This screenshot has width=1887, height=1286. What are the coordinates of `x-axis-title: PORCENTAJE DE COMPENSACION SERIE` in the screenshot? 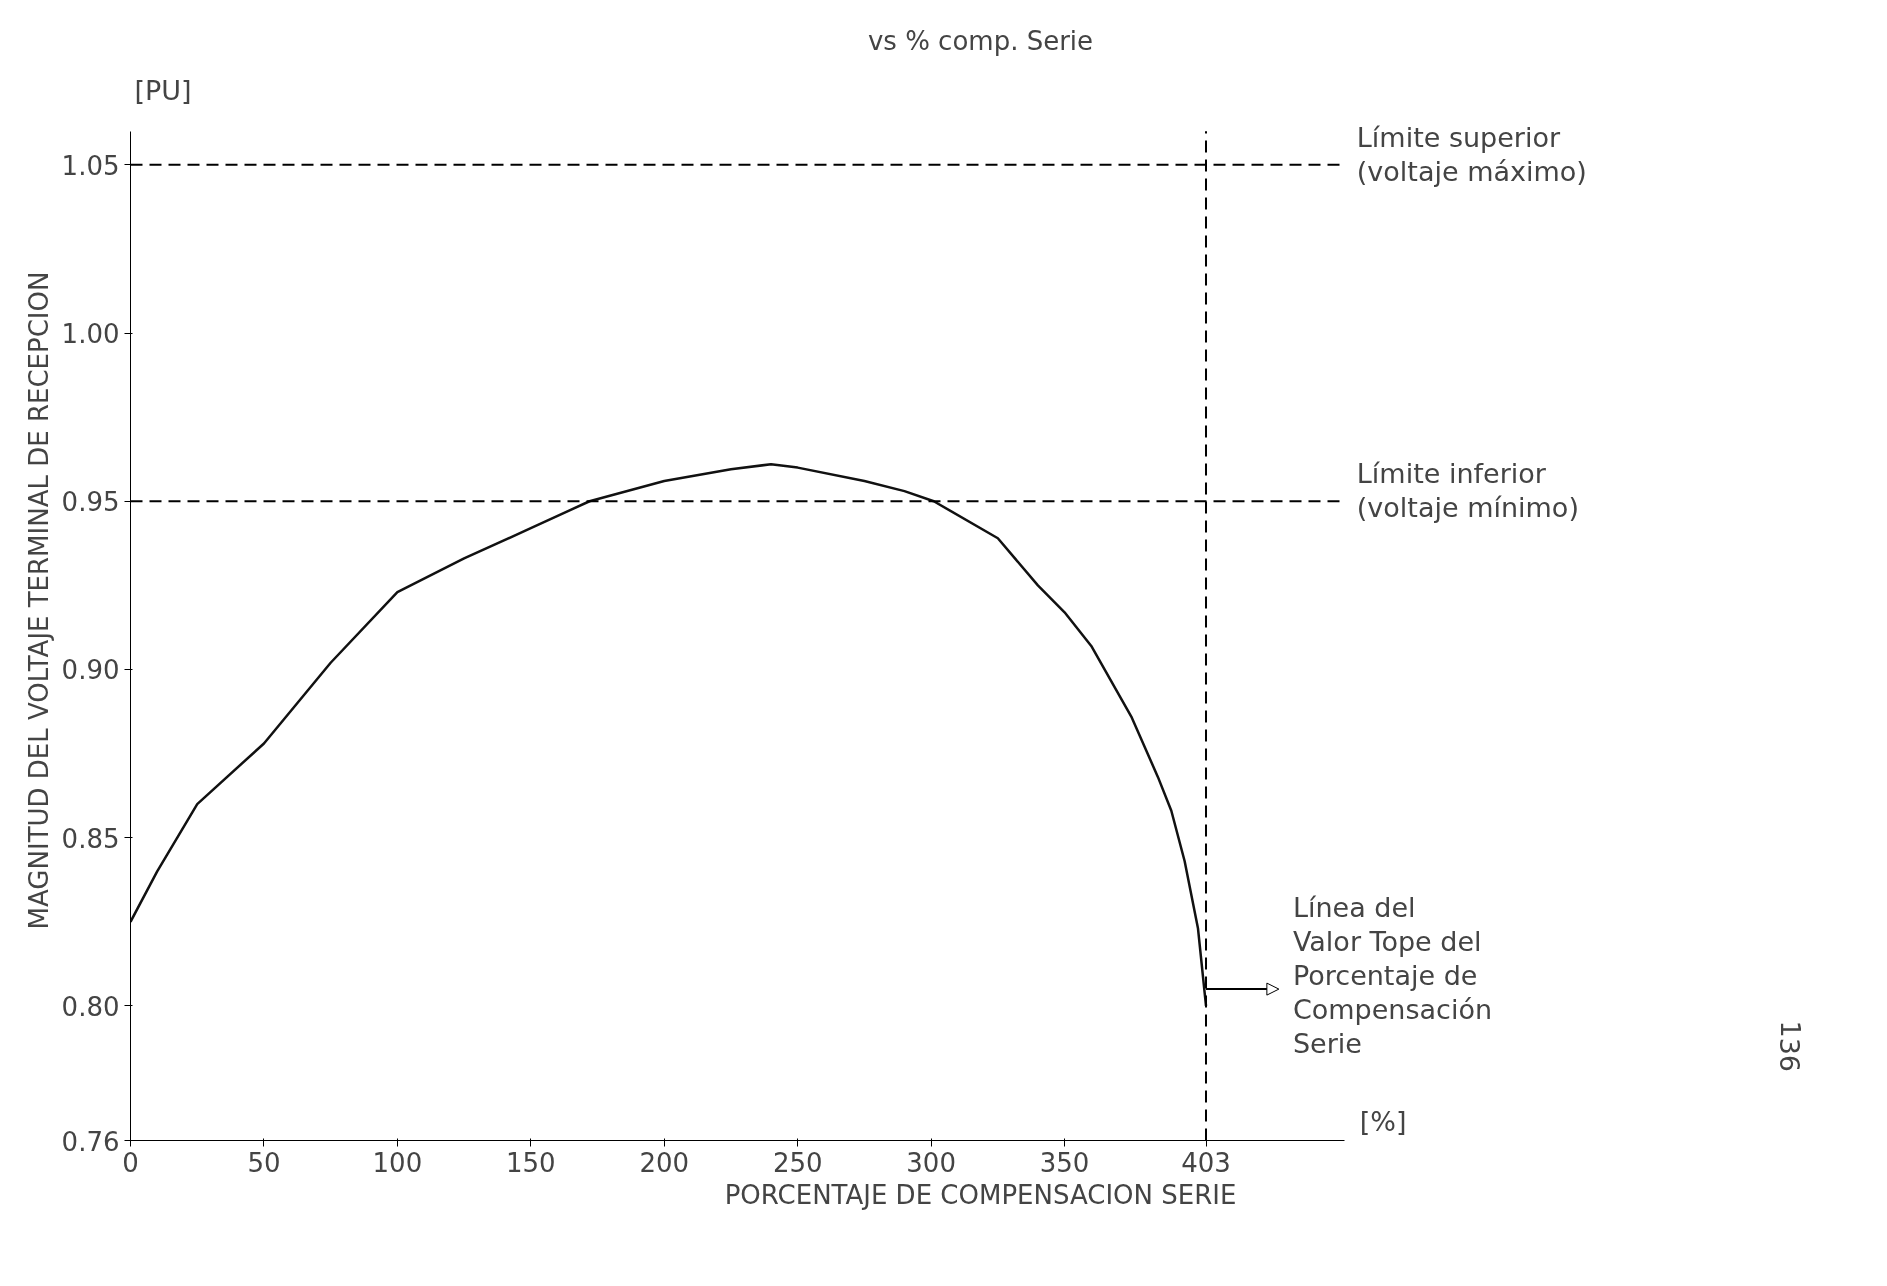 It's located at (980, 1194).